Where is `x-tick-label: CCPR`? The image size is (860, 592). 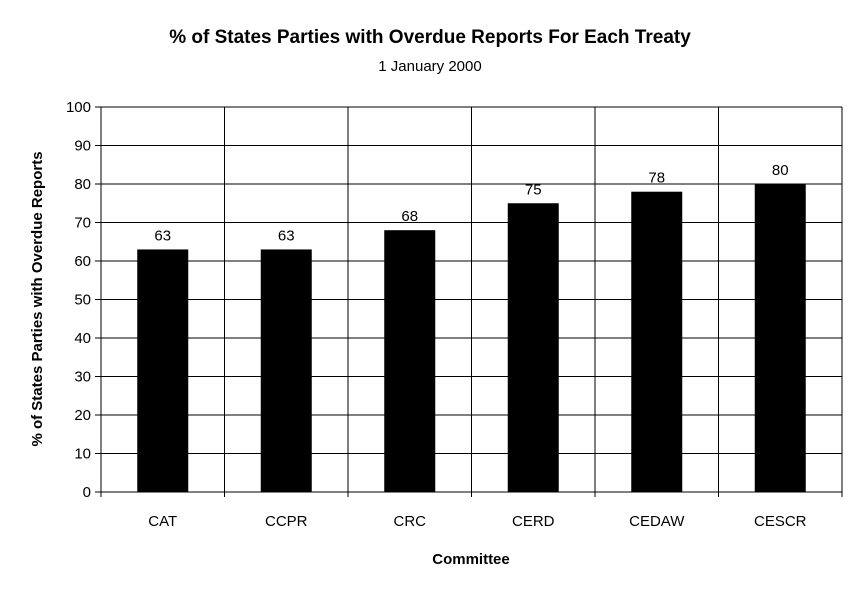
x-tick-label: CCPR is located at coordinates (286, 521).